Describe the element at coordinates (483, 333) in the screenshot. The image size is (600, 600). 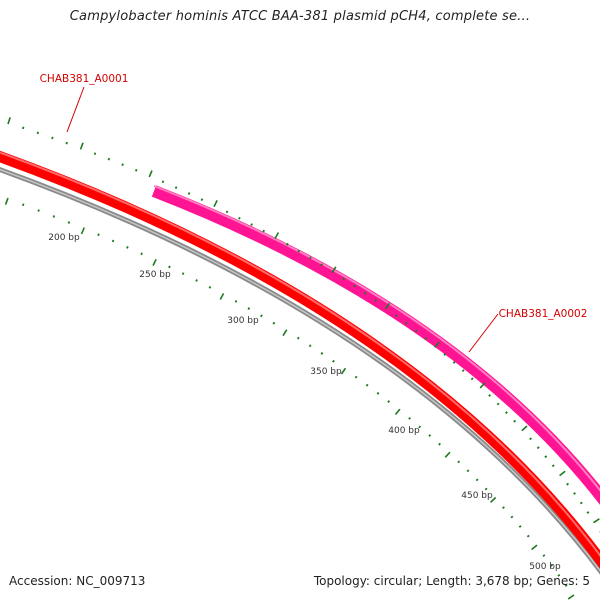
I see `leader-line-chab381-a0002` at that location.